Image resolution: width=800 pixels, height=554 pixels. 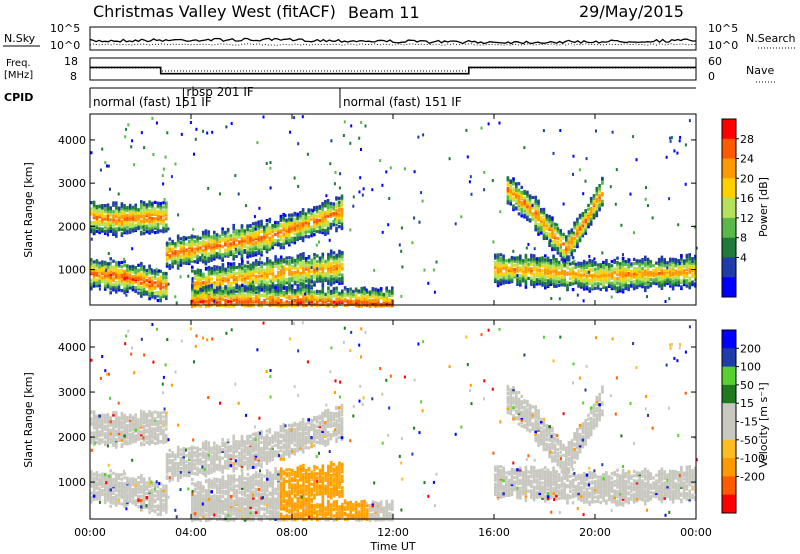 I want to click on nave-tick-top: 60, so click(x=715, y=61).